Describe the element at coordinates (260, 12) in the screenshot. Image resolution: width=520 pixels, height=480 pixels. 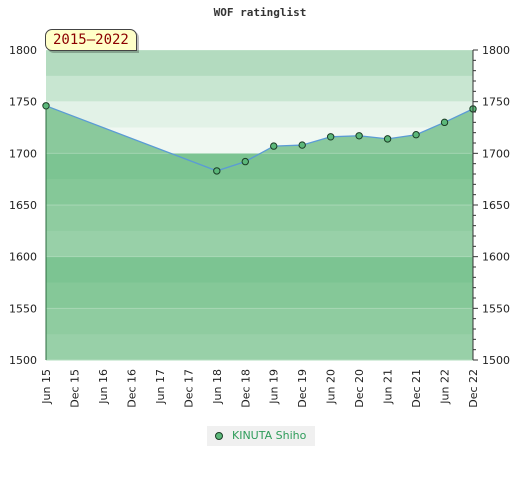
I see `chart-title: WOF ratinglist` at that location.